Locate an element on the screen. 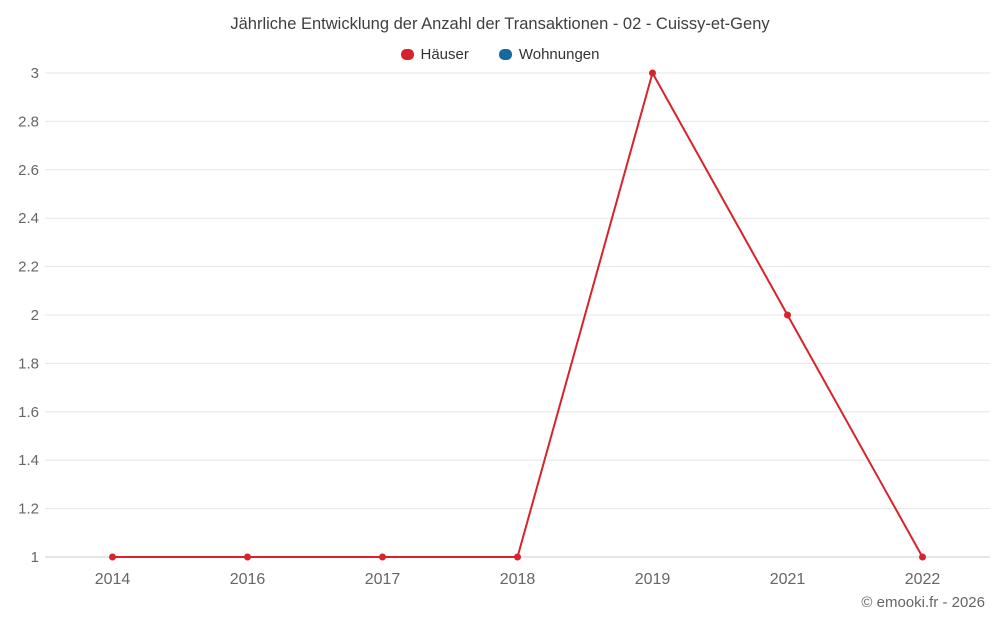  y-tick-label: 2.6 is located at coordinates (28, 170).